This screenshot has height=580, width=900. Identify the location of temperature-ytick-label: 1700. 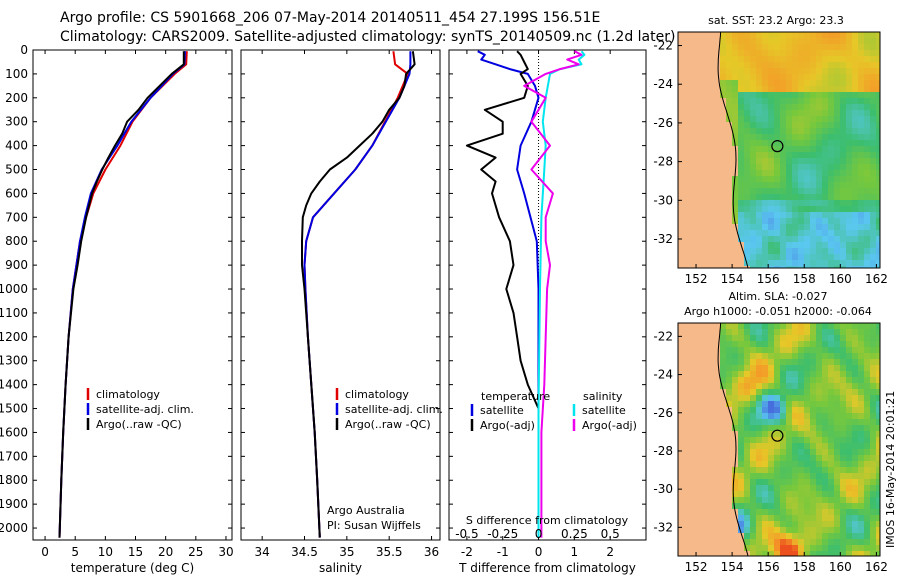
(14, 456).